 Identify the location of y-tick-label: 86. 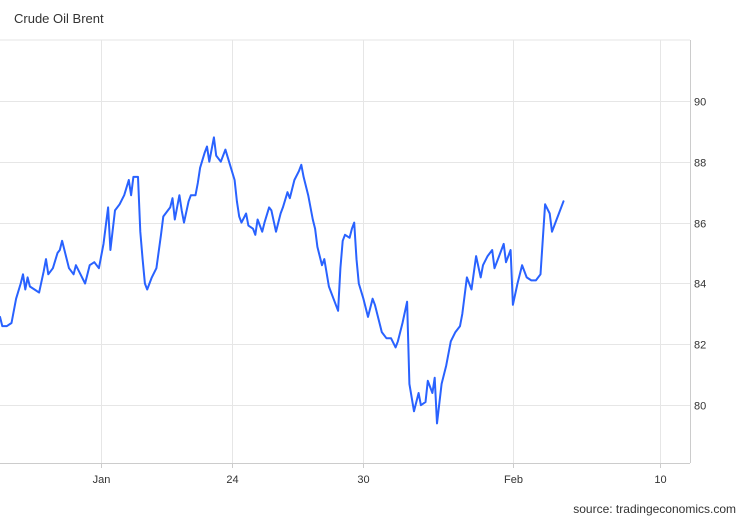
(700, 225).